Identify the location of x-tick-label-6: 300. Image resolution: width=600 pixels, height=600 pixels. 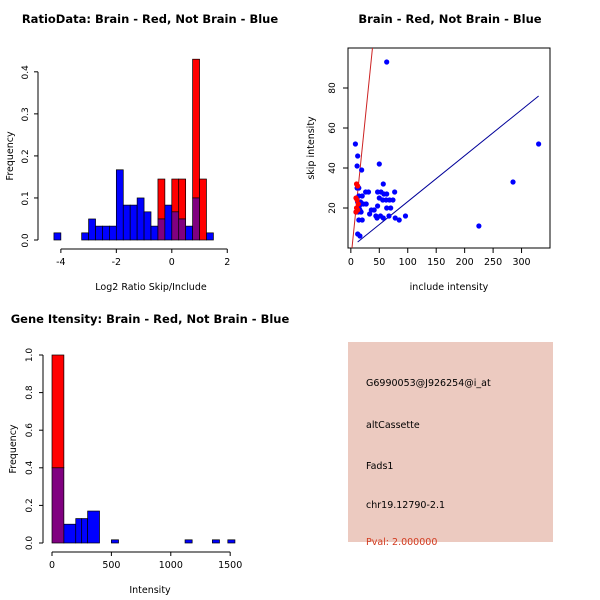
(521, 262).